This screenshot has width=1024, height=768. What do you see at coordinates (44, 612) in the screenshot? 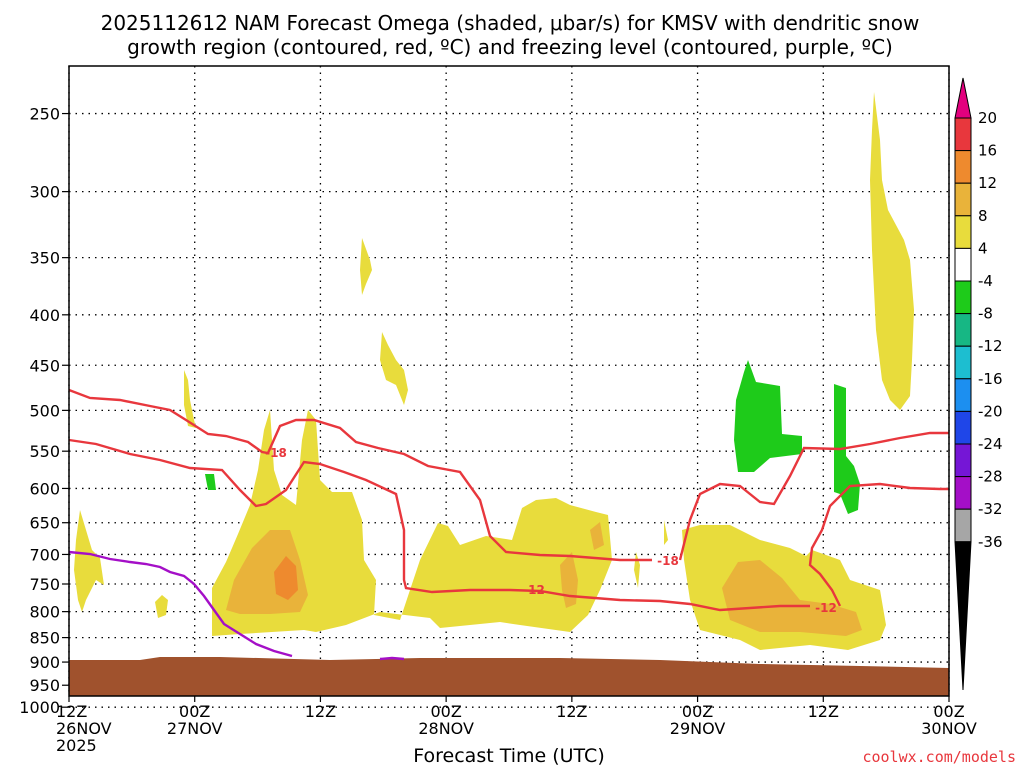
I see `y-tick-label-800: 800` at bounding box center [44, 612].